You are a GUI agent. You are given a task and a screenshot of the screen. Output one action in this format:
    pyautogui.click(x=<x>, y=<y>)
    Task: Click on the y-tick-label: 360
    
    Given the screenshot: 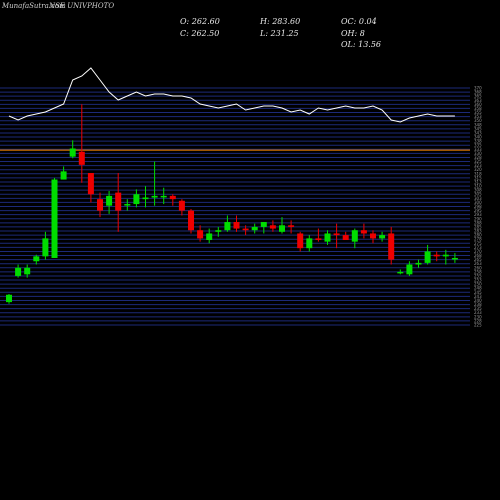 What is the action you would take?
    pyautogui.click(x=478, y=104)
    